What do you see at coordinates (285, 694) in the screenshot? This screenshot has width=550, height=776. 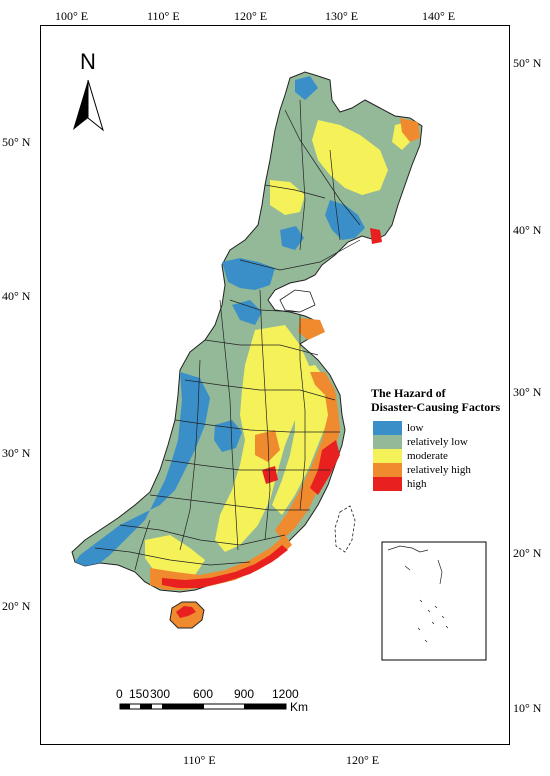 I see `scale-tick-1200: 1200` at bounding box center [285, 694].